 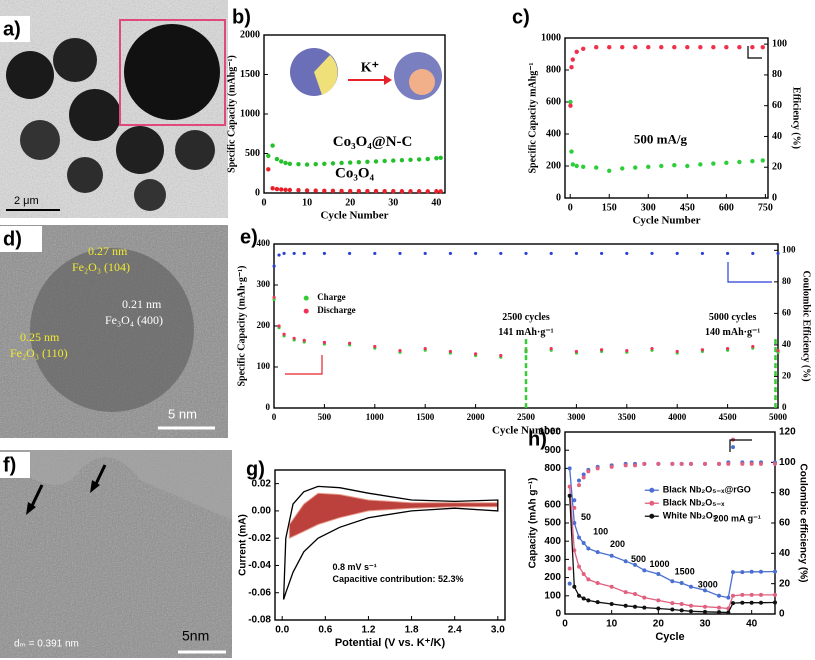 What do you see at coordinates (182, 413) in the screenshot?
I see `scale-bar-label: 5 nm` at bounding box center [182, 413].